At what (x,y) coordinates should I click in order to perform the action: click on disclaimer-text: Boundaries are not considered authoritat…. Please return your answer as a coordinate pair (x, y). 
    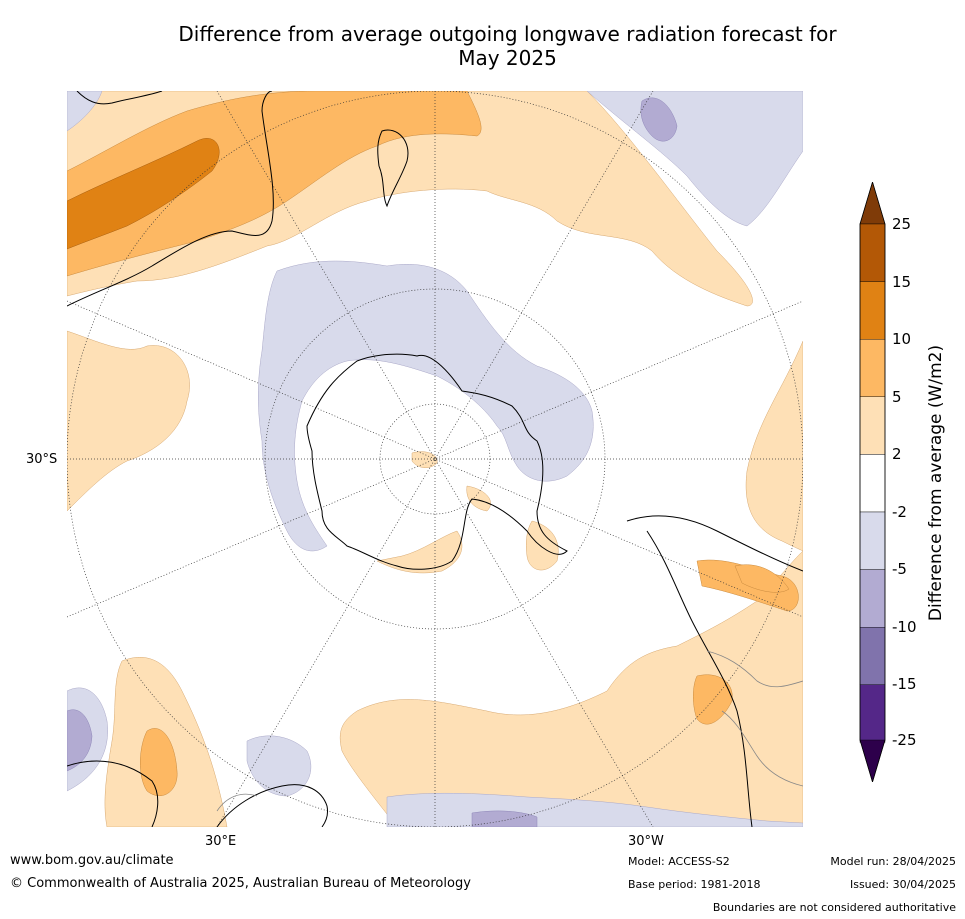
    Looking at the image, I should click on (834, 907).